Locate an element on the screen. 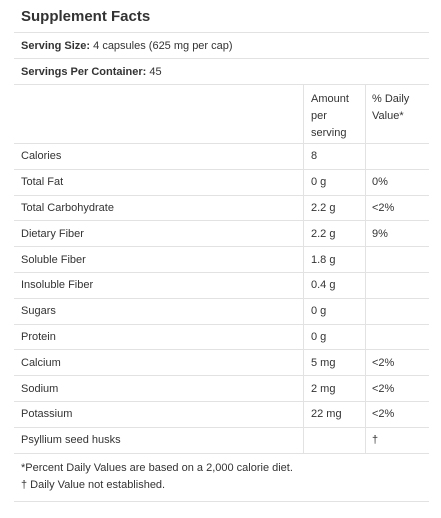 This screenshot has width=441, height=518. nutrient-row: Psyllium seed husks † is located at coordinates (221, 440).